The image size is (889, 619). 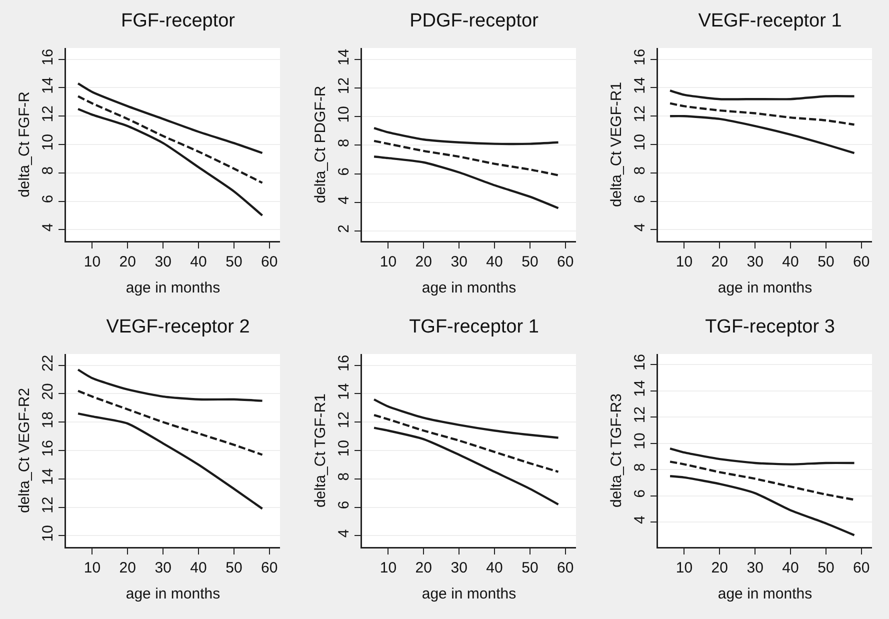 What do you see at coordinates (24, 144) in the screenshot?
I see `y-axis-title: delta_Ct FGF-R` at bounding box center [24, 144].